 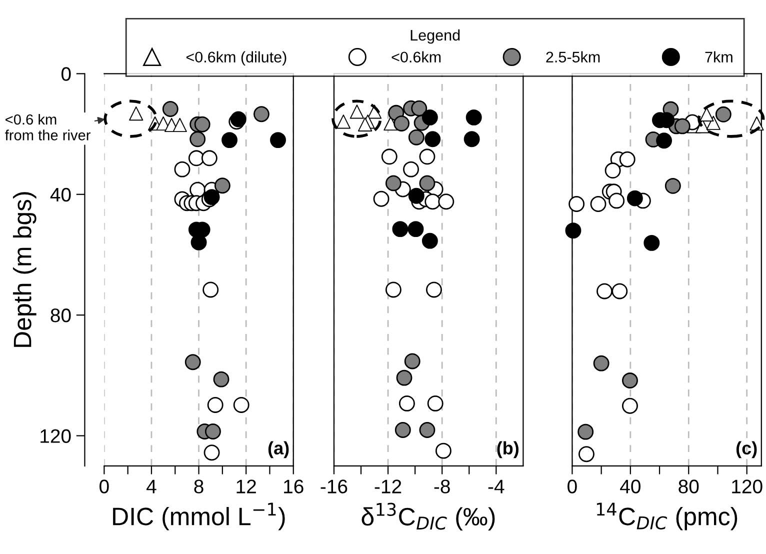 What do you see at coordinates (199, 516) in the screenshot?
I see `x-axis-title: DIC (mmol L$^{−1}$)` at bounding box center [199, 516].